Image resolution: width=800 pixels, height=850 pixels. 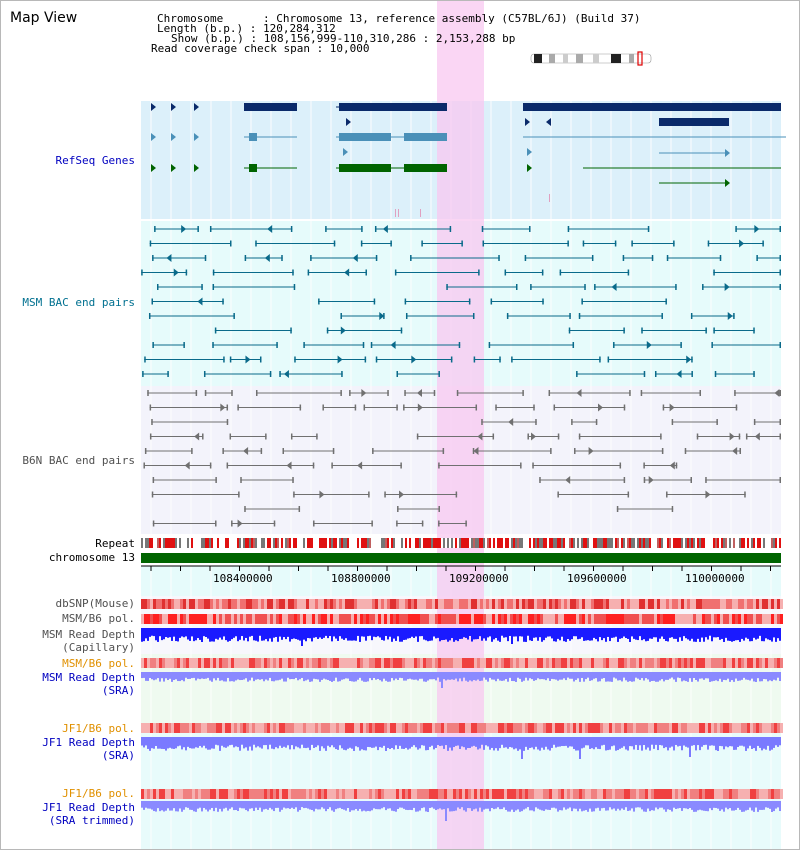 What do you see at coordinates (78, 460) in the screenshot?
I see `b6n-bac-track-label: B6N BAC end pairs` at bounding box center [78, 460].